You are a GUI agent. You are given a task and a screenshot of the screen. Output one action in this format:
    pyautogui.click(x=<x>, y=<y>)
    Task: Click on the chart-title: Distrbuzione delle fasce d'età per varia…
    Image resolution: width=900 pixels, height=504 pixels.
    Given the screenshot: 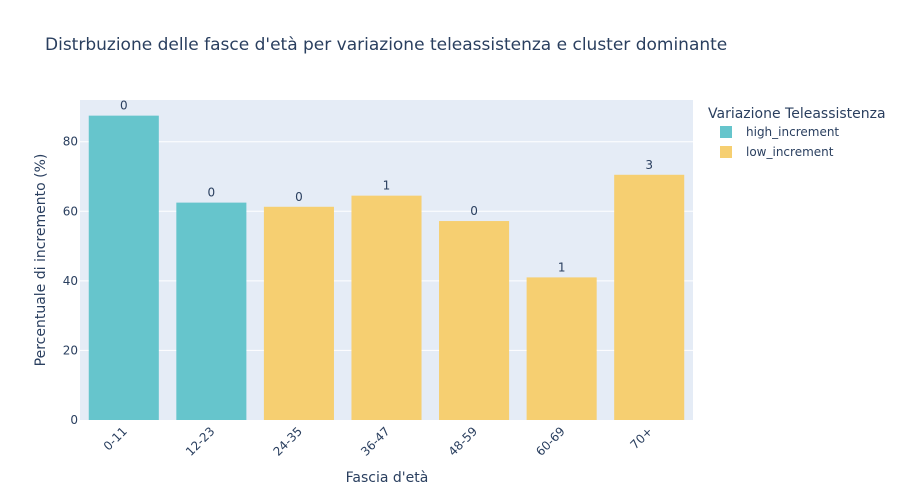 What is the action you would take?
    pyautogui.click(x=386, y=45)
    